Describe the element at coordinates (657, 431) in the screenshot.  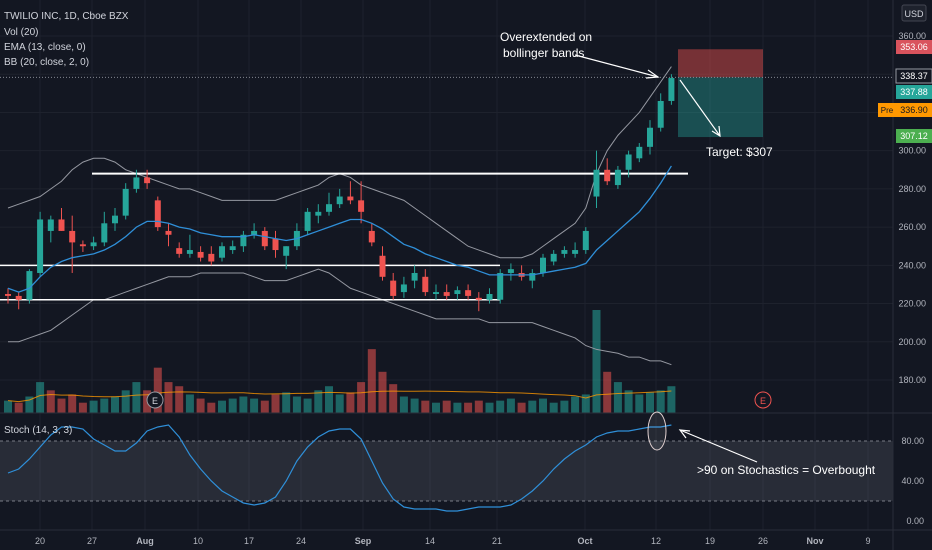
I see `stoch-overbought-circle` at that location.